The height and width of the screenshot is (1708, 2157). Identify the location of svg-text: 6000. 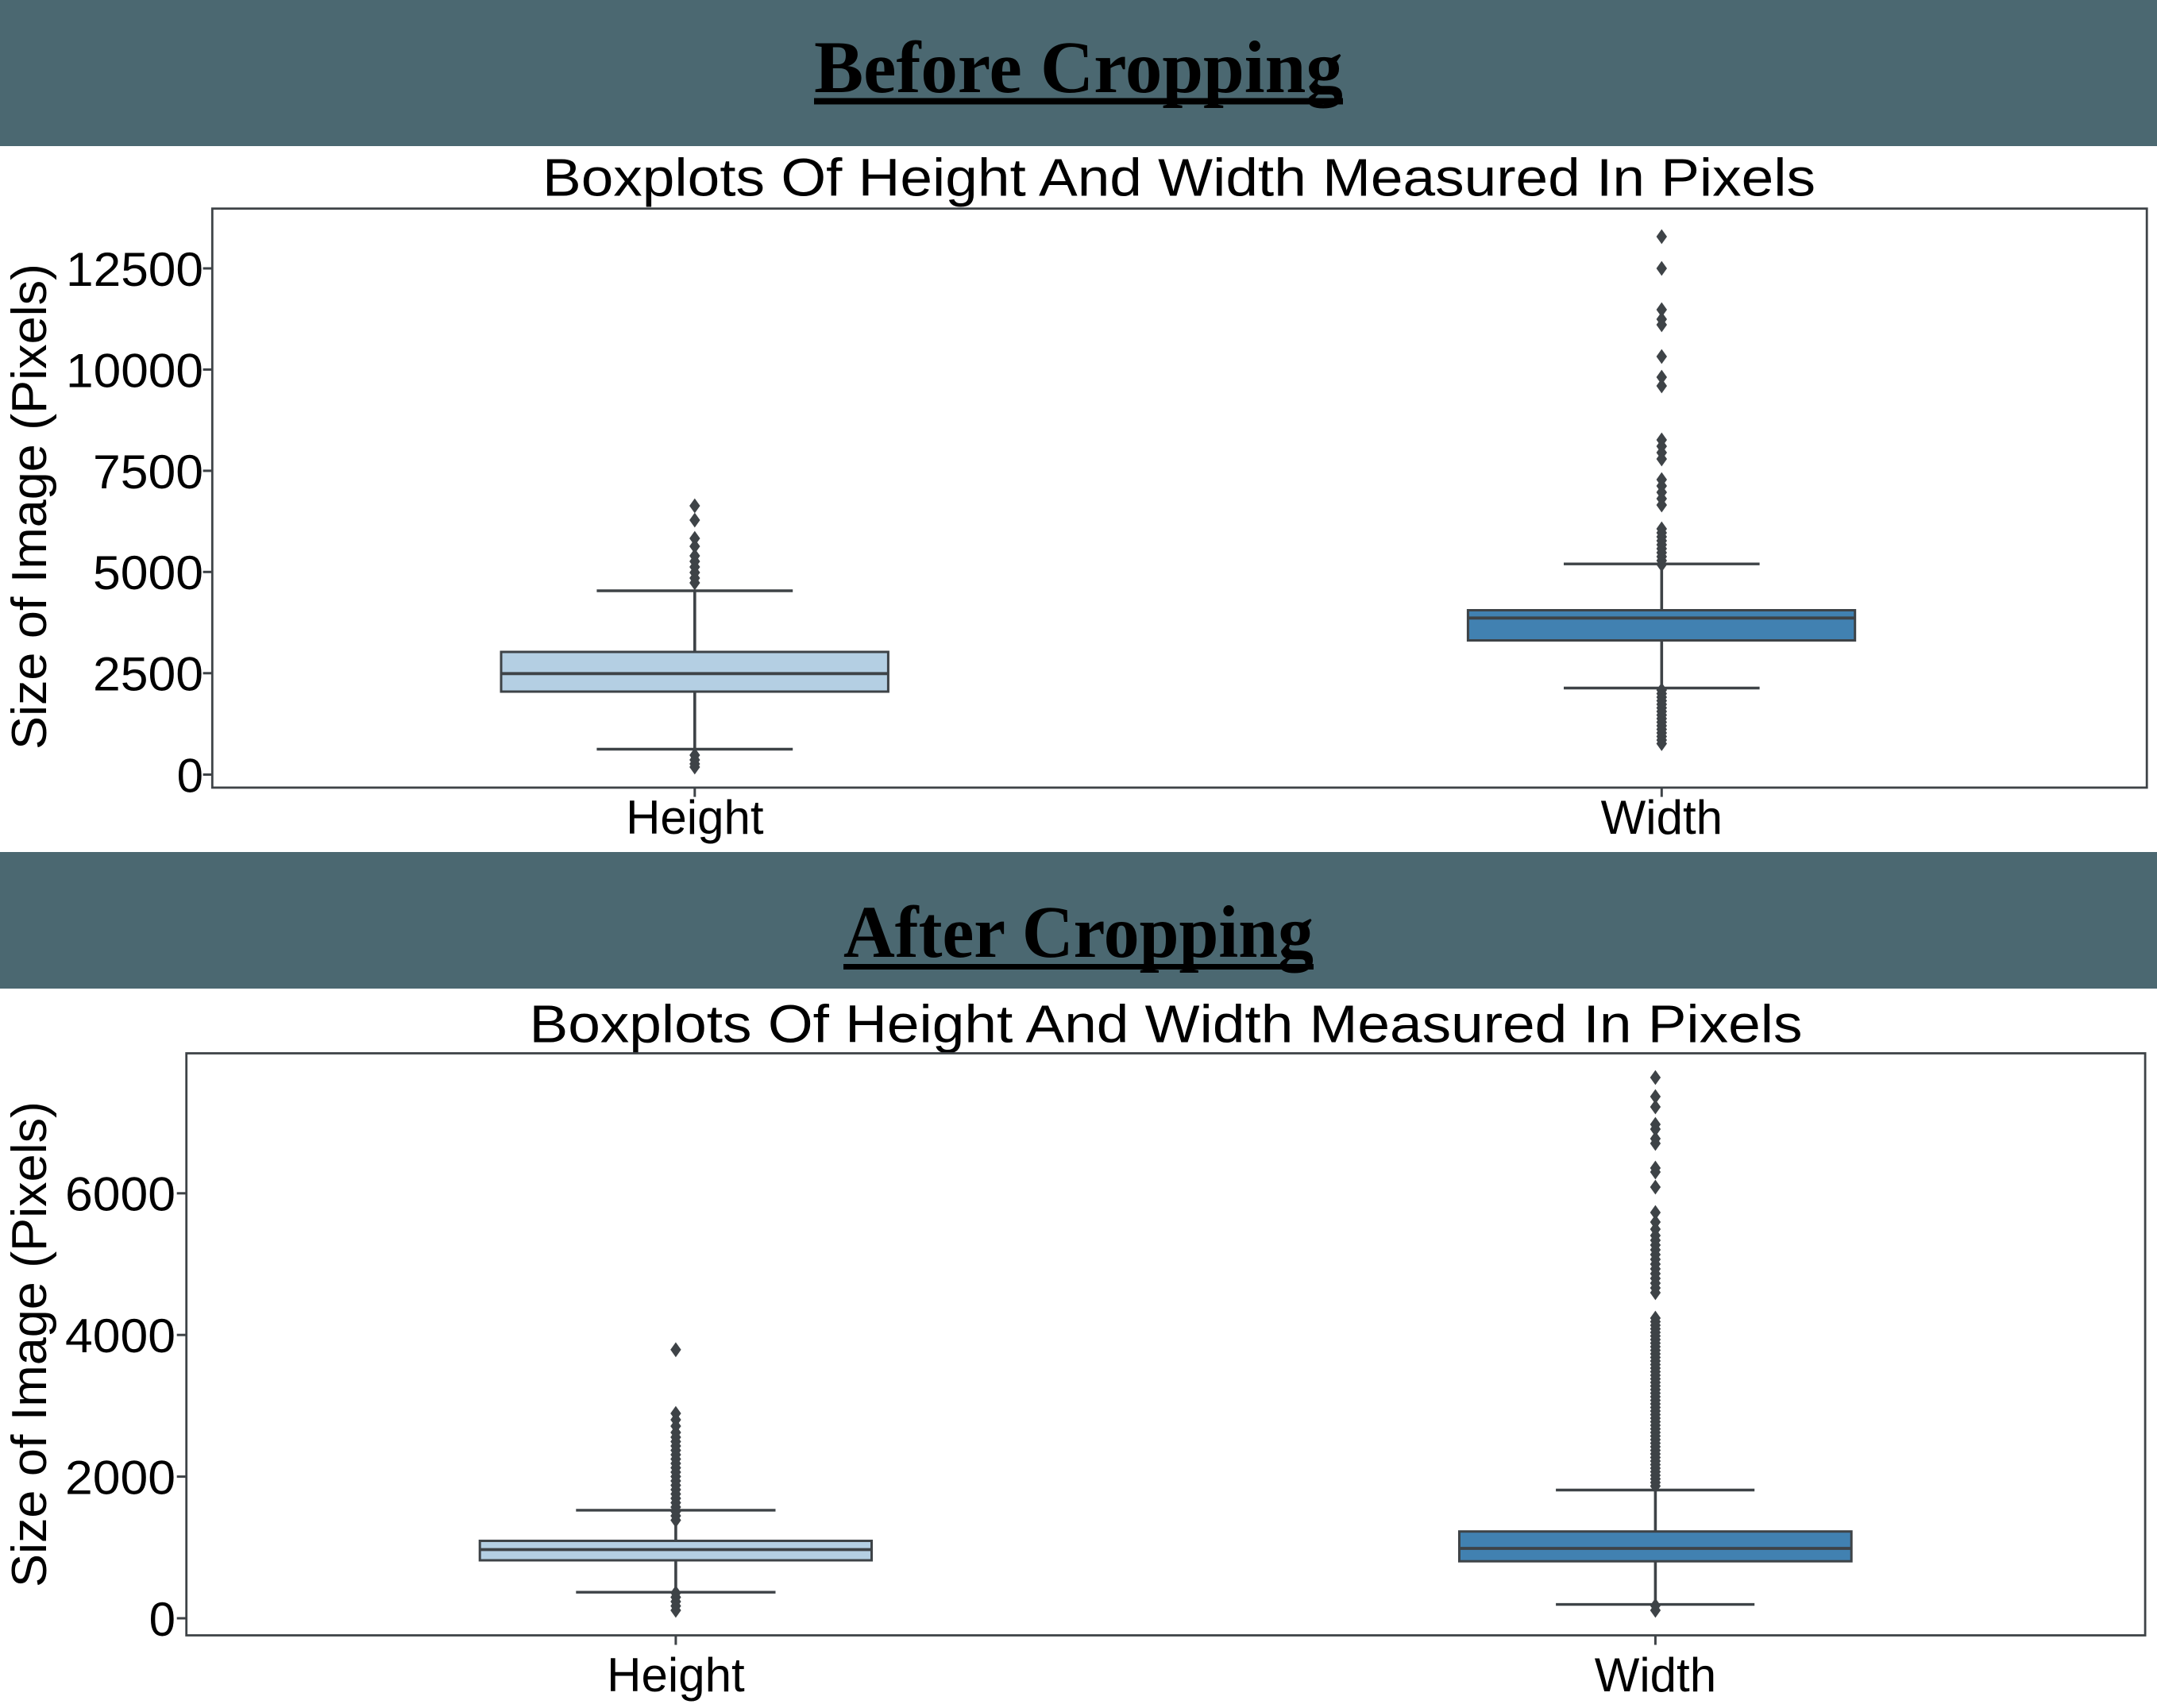
(120, 1194).